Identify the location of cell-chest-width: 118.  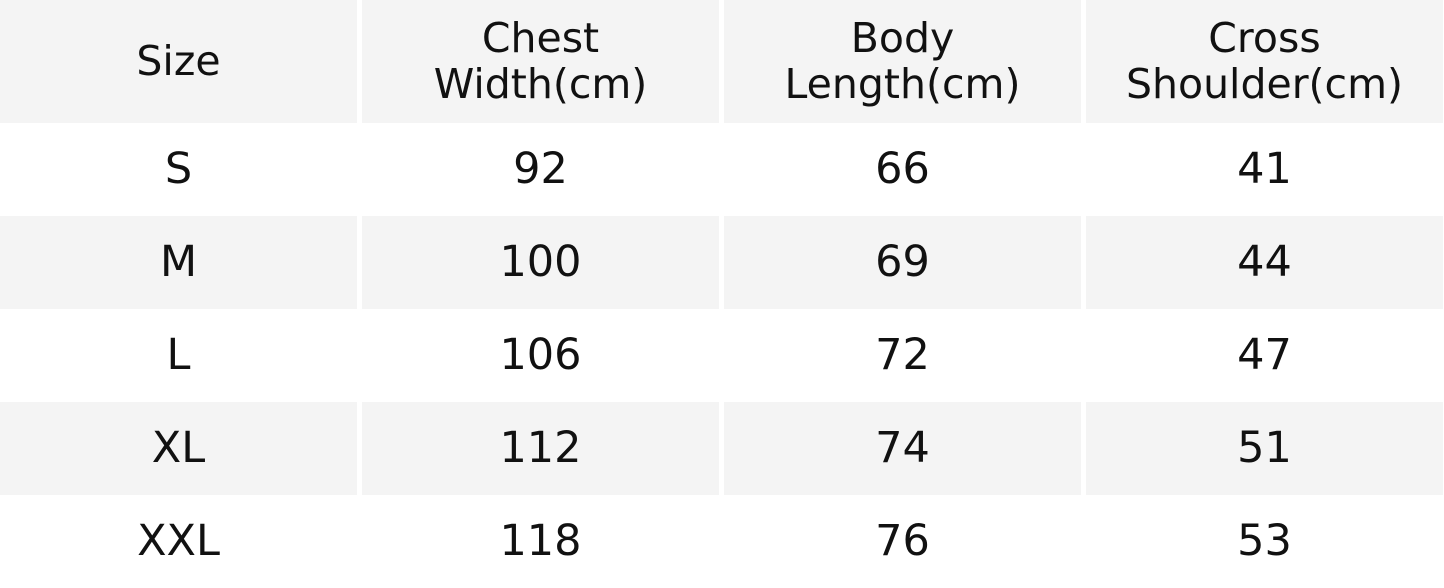
(540, 541).